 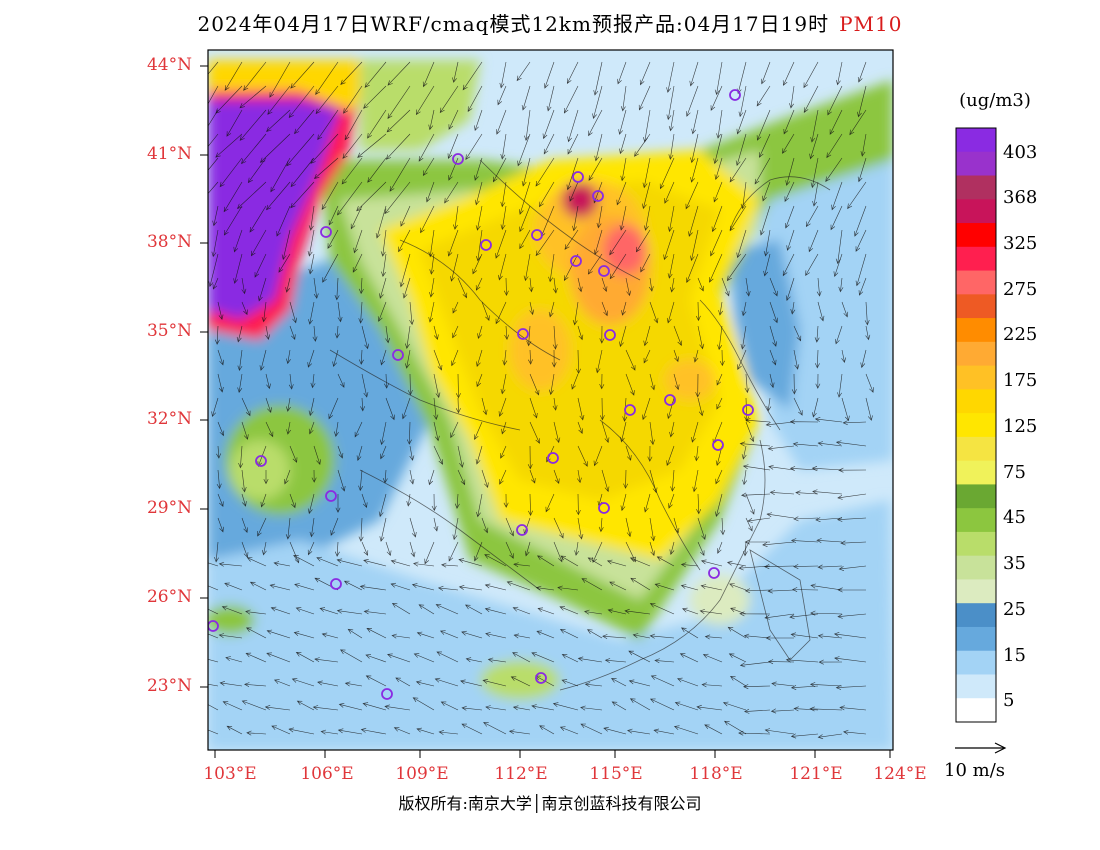 I want to click on lon-label-121: 121°E, so click(x=816, y=774).